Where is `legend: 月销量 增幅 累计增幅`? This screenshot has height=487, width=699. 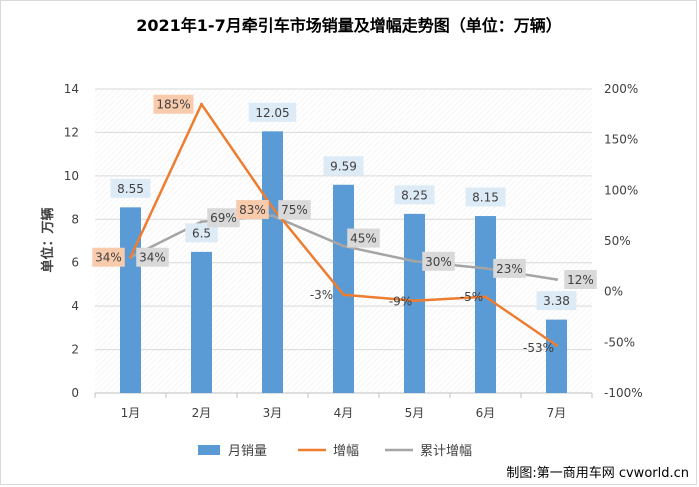 legend: 月销量 增幅 累计增幅 is located at coordinates (335, 451).